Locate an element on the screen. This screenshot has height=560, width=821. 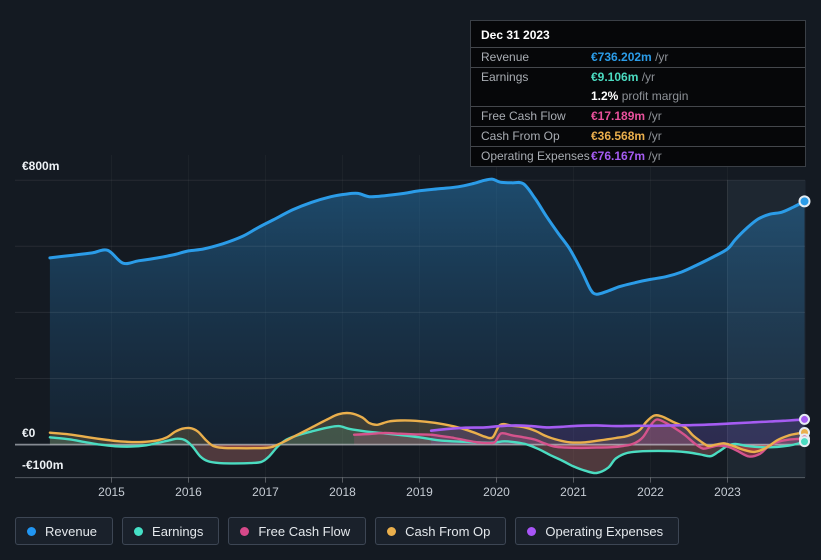
tooltip-row-earnings: Earnings €9.106m /yr is located at coordinates (638, 77).